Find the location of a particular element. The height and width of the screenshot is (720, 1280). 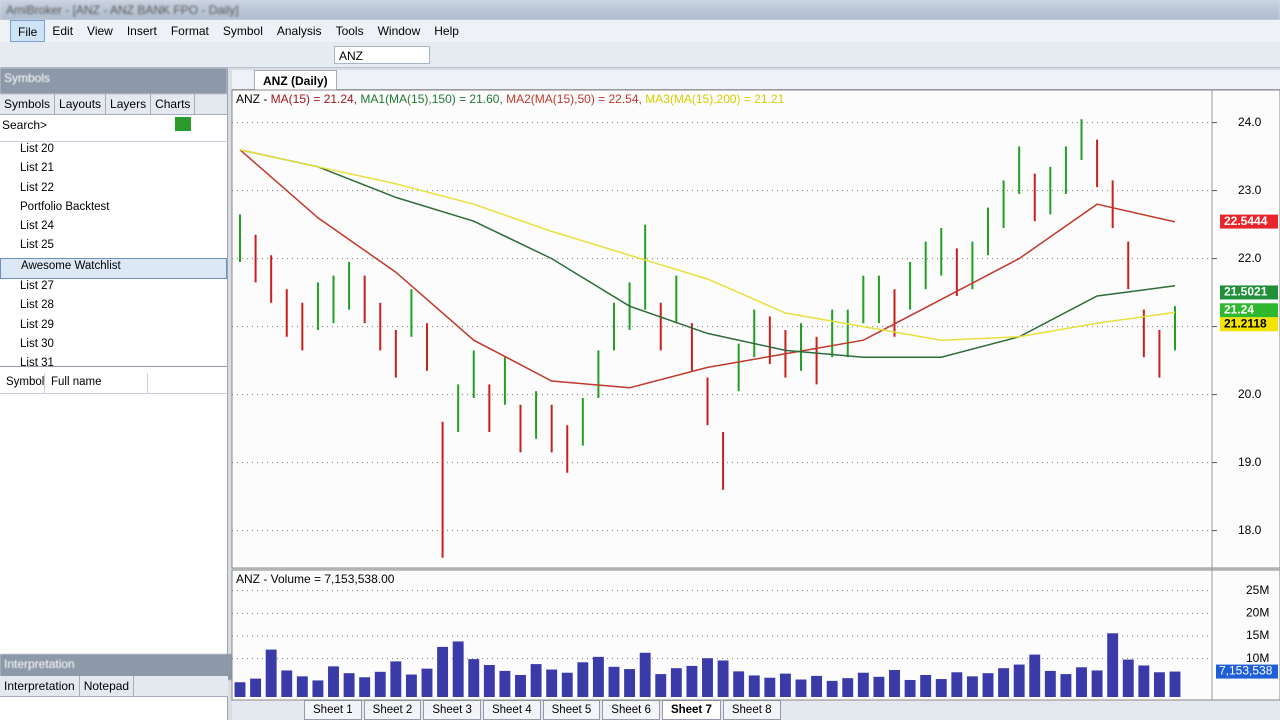

panel-title: Symbols is located at coordinates (113, 81).